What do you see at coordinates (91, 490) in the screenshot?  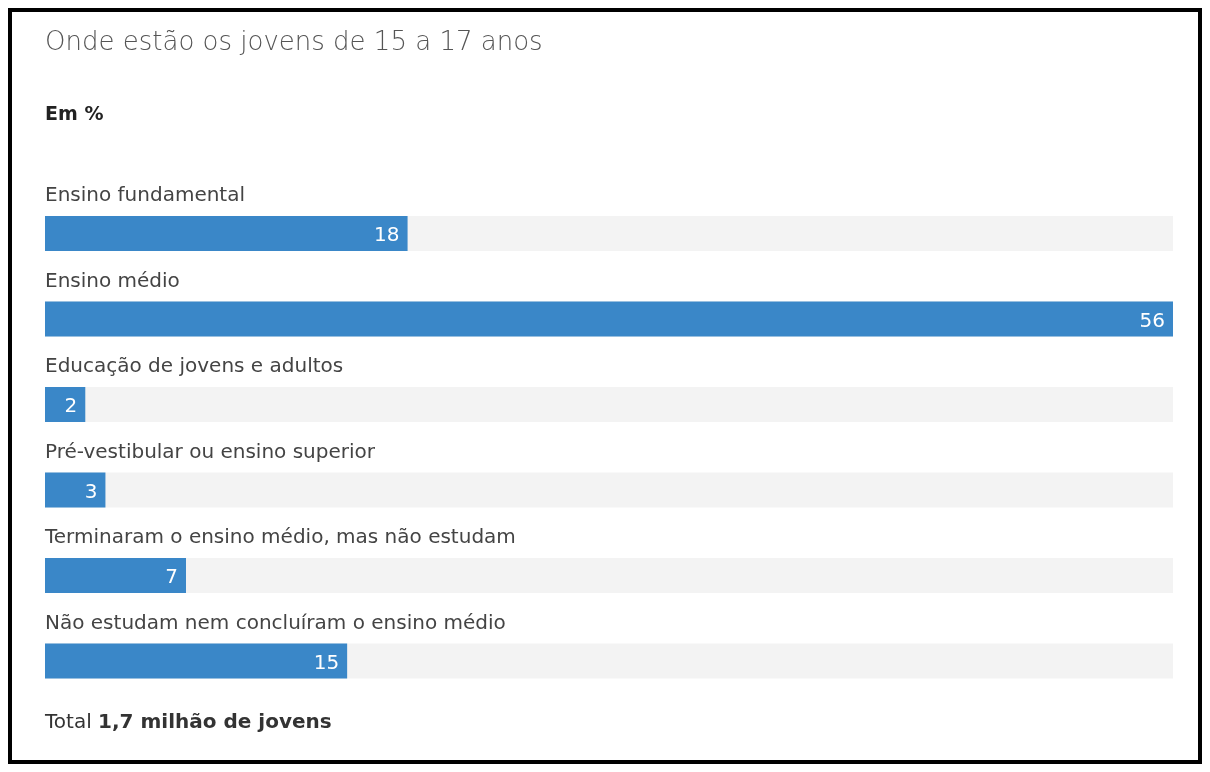 I see `data-label: 3` at bounding box center [91, 490].